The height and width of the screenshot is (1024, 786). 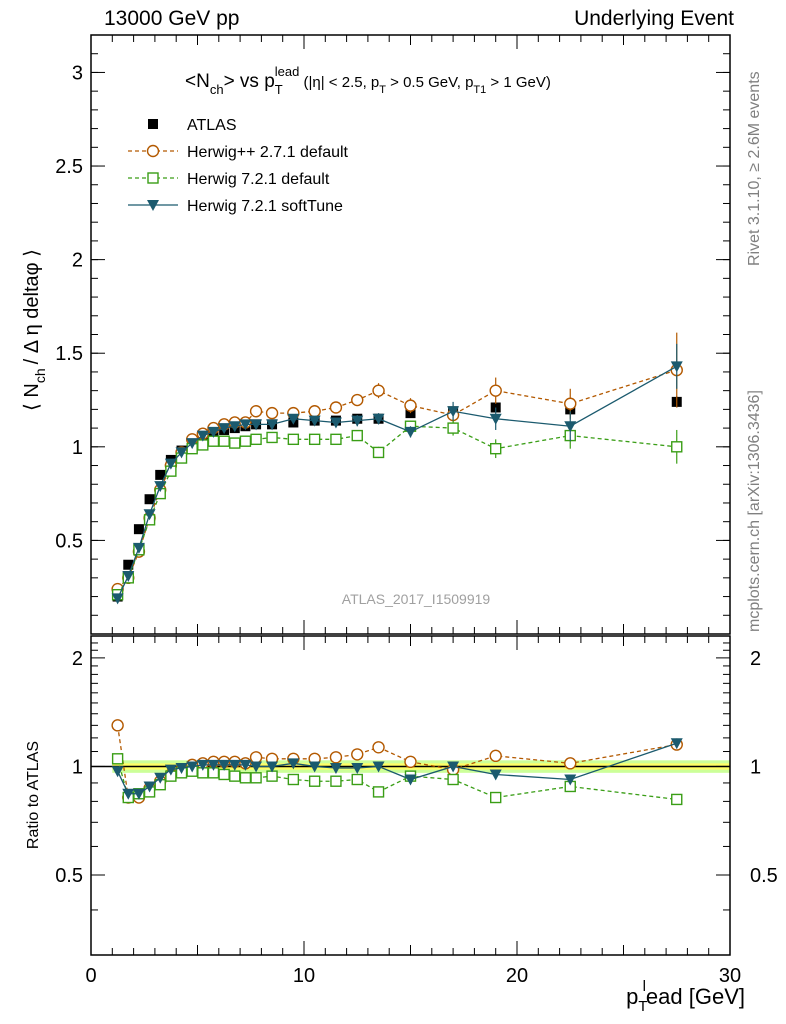 What do you see at coordinates (90, 976) in the screenshot?
I see `xtick-label: 0` at bounding box center [90, 976].